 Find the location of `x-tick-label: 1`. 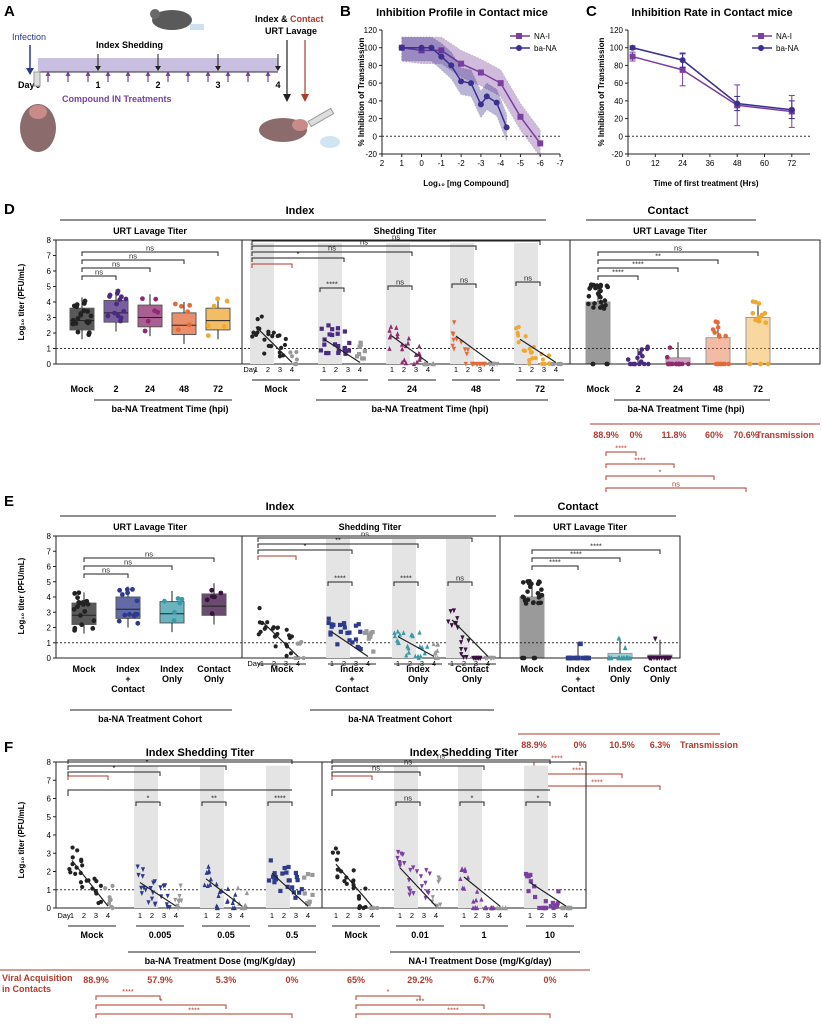

x-tick-label: 1 is located at coordinates (402, 163).